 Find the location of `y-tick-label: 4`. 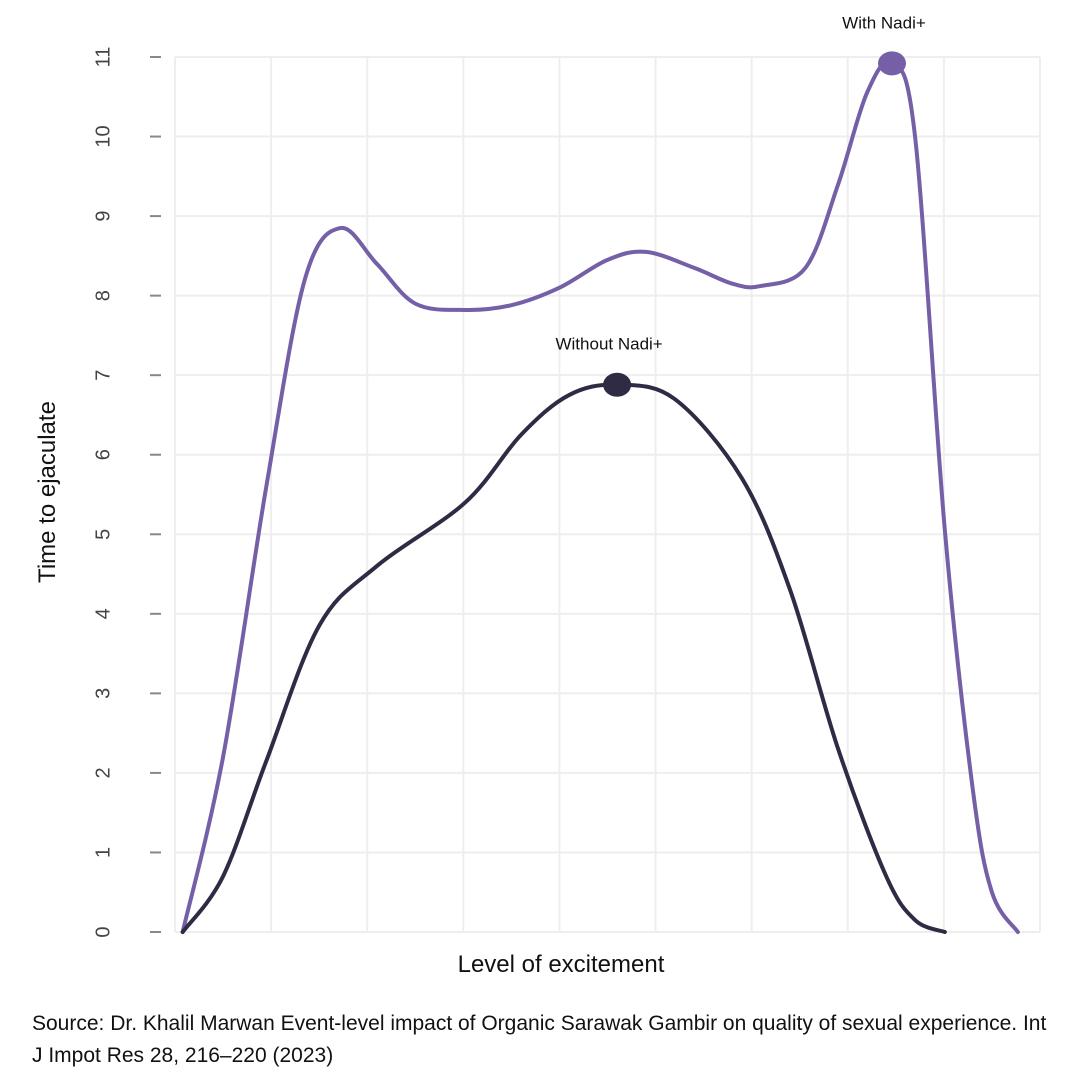

y-tick-label: 4 is located at coordinates (103, 613).